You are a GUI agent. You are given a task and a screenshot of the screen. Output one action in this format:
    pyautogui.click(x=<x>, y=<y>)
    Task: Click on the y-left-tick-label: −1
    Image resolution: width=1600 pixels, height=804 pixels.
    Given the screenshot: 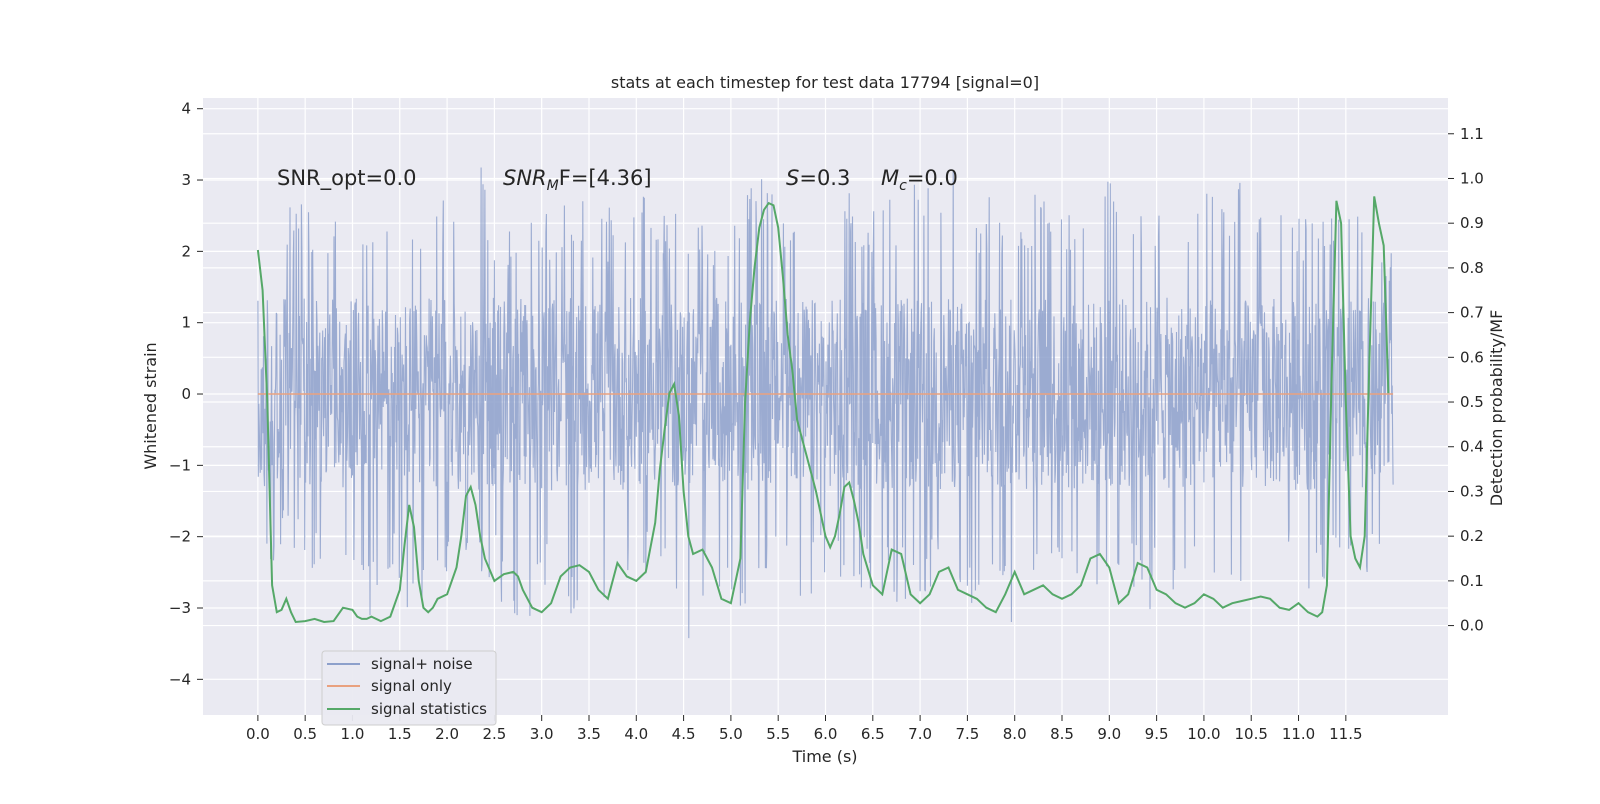 What is the action you would take?
    pyautogui.click(x=180, y=465)
    